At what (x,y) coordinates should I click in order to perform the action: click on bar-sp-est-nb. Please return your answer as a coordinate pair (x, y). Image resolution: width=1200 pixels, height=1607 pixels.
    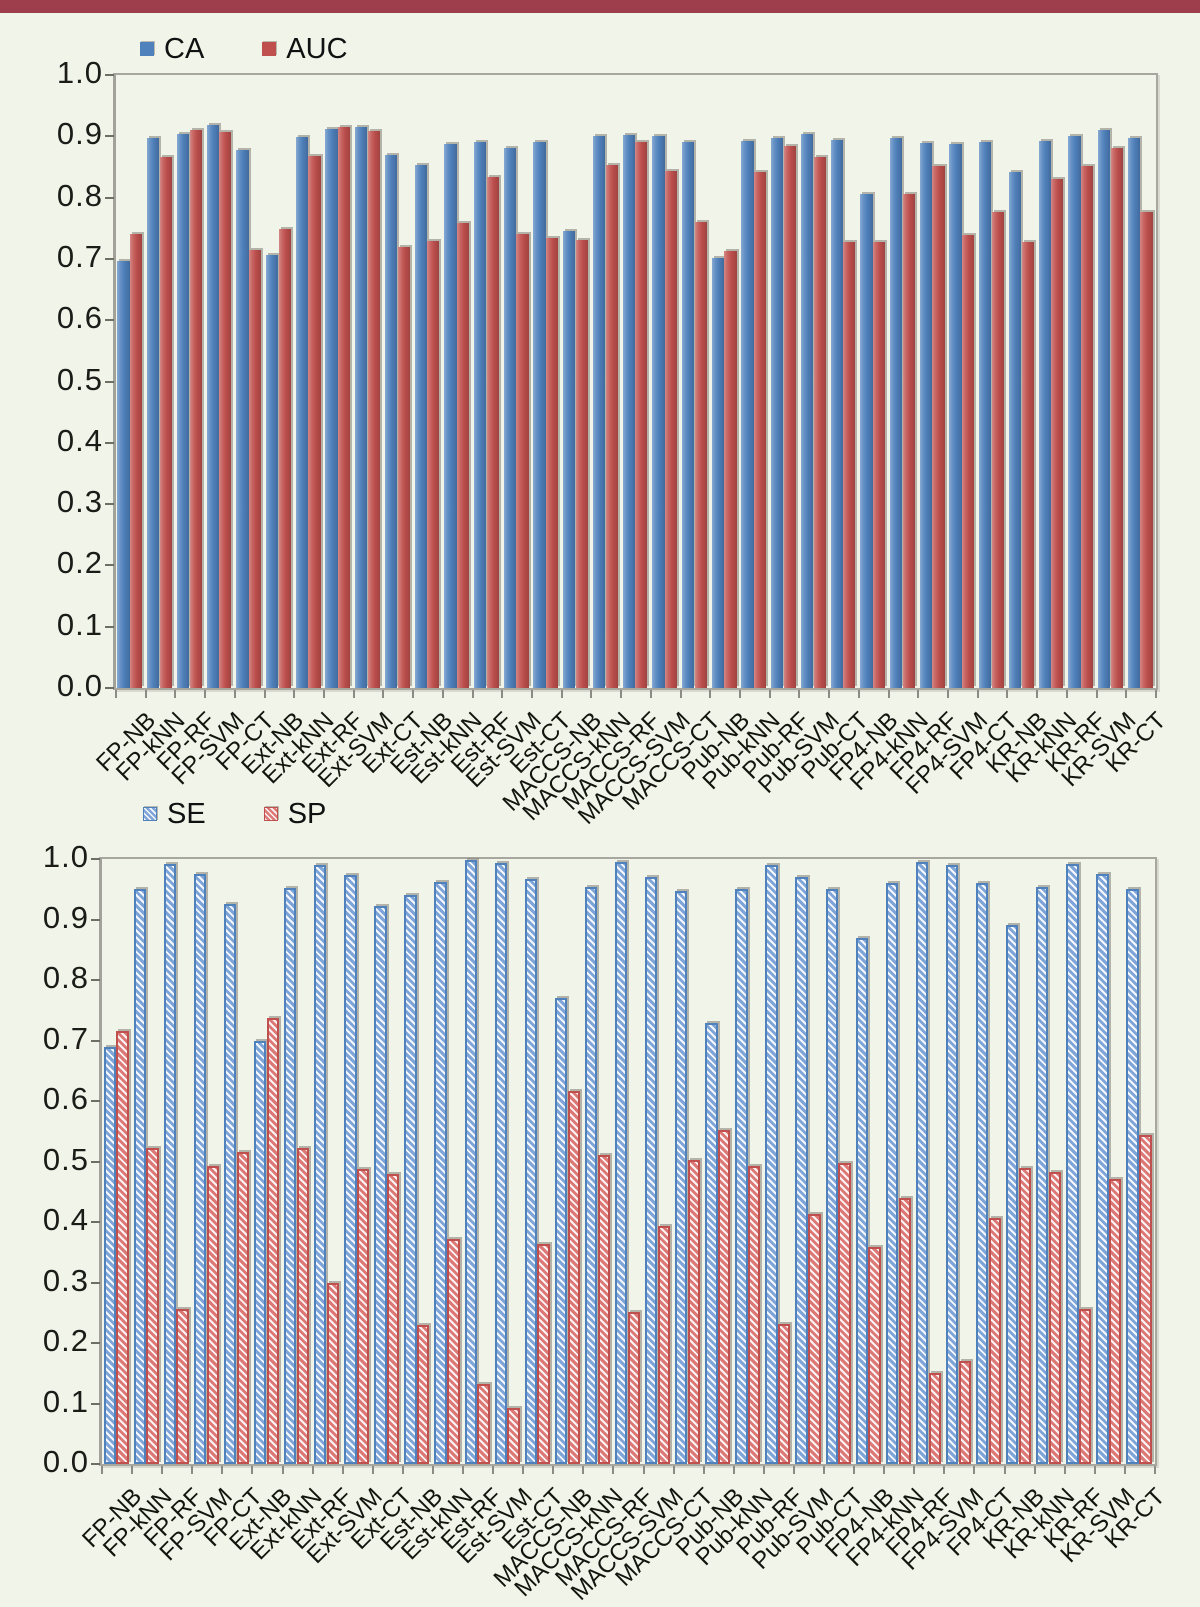
    Looking at the image, I should click on (423, 1394).